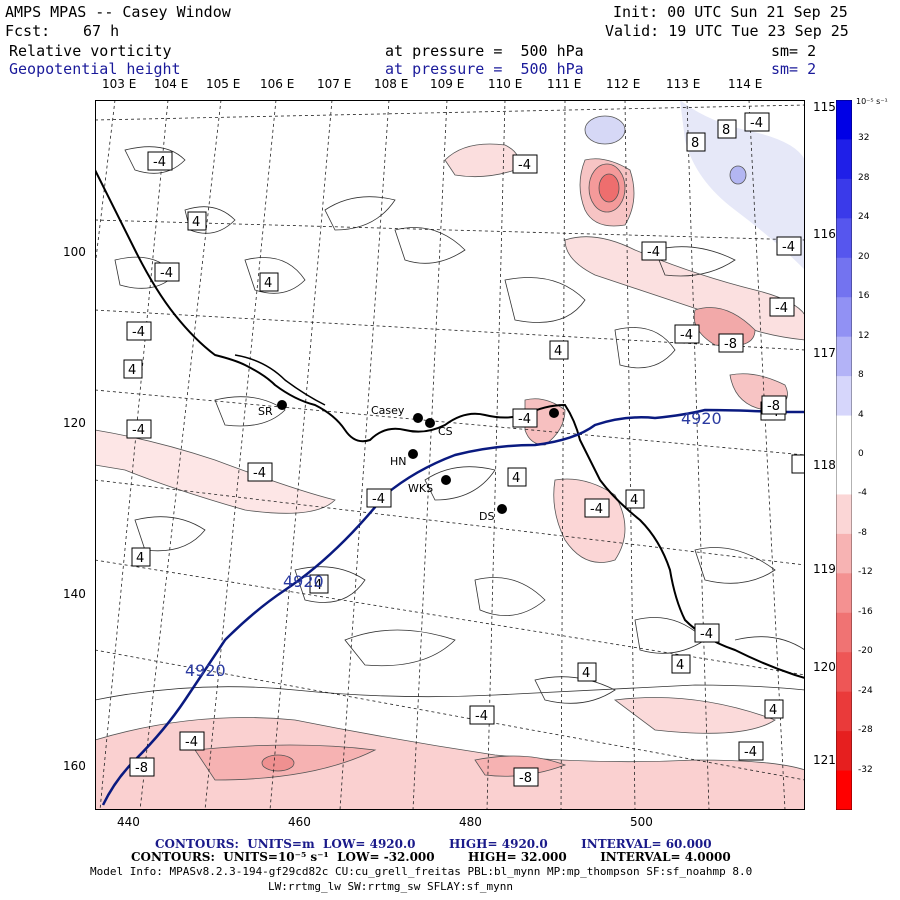 This screenshot has width=900, height=900. I want to click on lon-label: 106 E, so click(277, 84).